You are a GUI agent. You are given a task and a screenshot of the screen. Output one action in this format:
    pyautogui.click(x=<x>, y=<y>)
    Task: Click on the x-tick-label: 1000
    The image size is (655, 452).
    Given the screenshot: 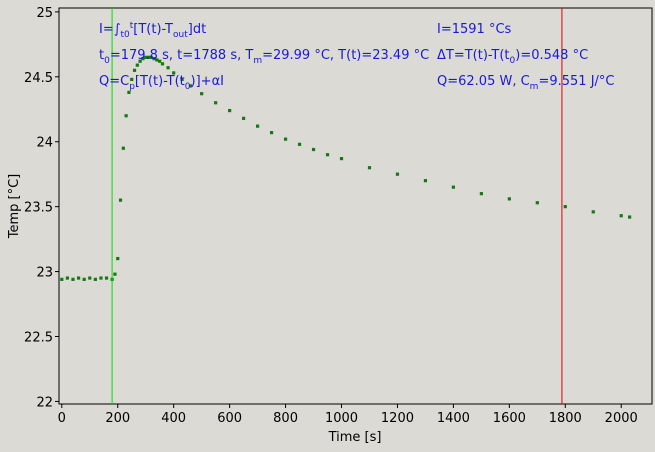 What is the action you would take?
    pyautogui.click(x=341, y=418)
    